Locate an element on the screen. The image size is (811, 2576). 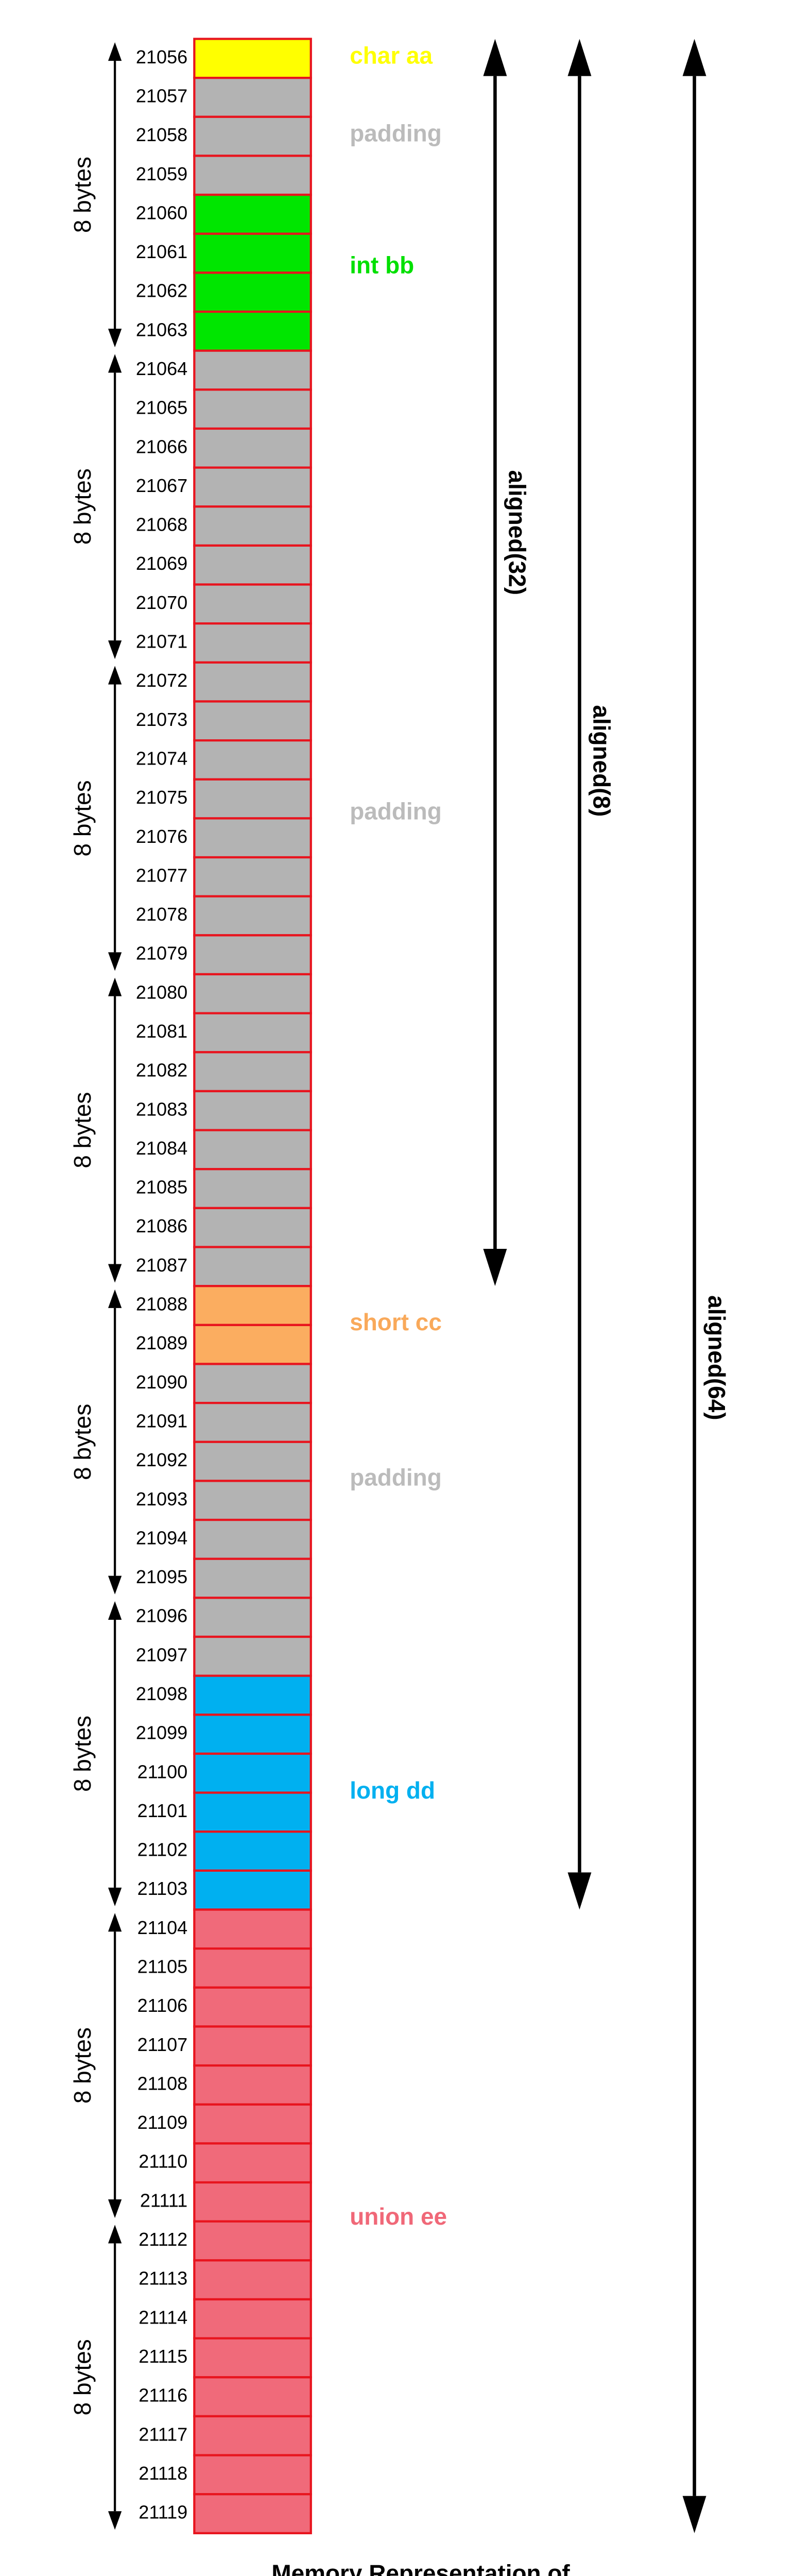
address-label: 21086 is located at coordinates (161, 1225).